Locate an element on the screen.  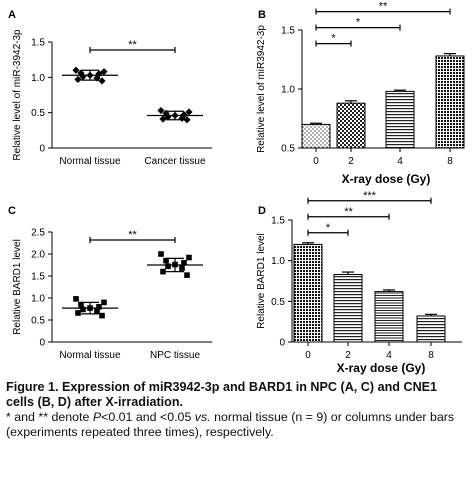
panel-letter-b: B is located at coordinates (262, 15).